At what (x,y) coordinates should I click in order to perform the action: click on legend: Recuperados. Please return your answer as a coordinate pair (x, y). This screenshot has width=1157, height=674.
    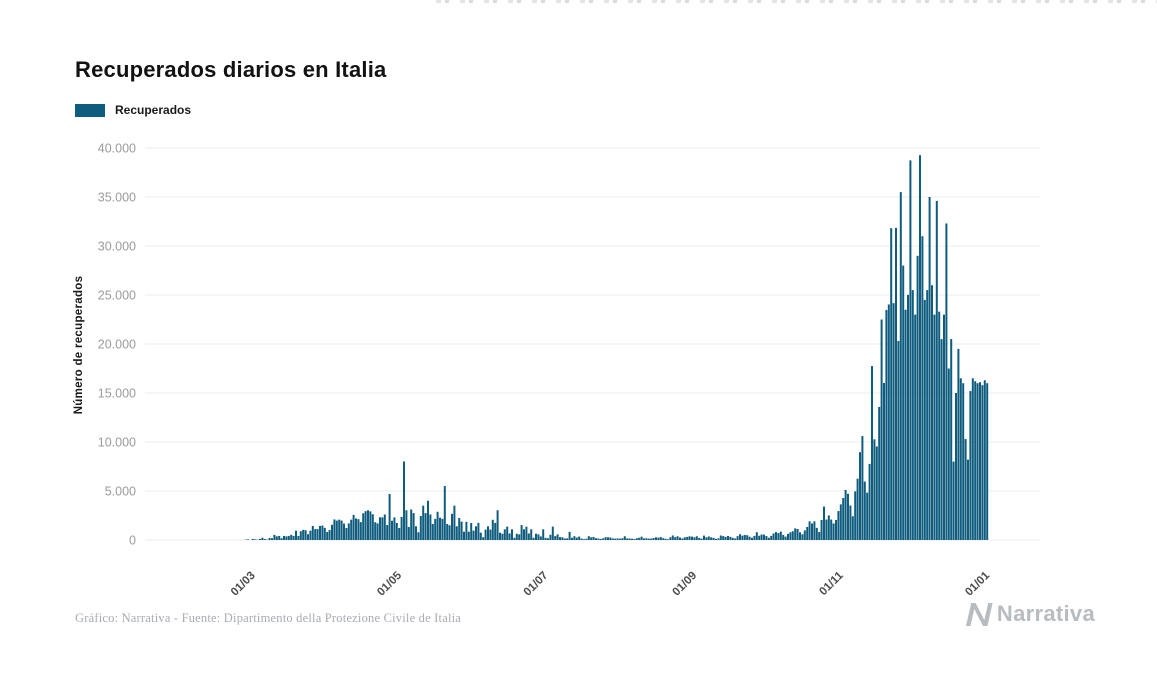
    Looking at the image, I should click on (133, 110).